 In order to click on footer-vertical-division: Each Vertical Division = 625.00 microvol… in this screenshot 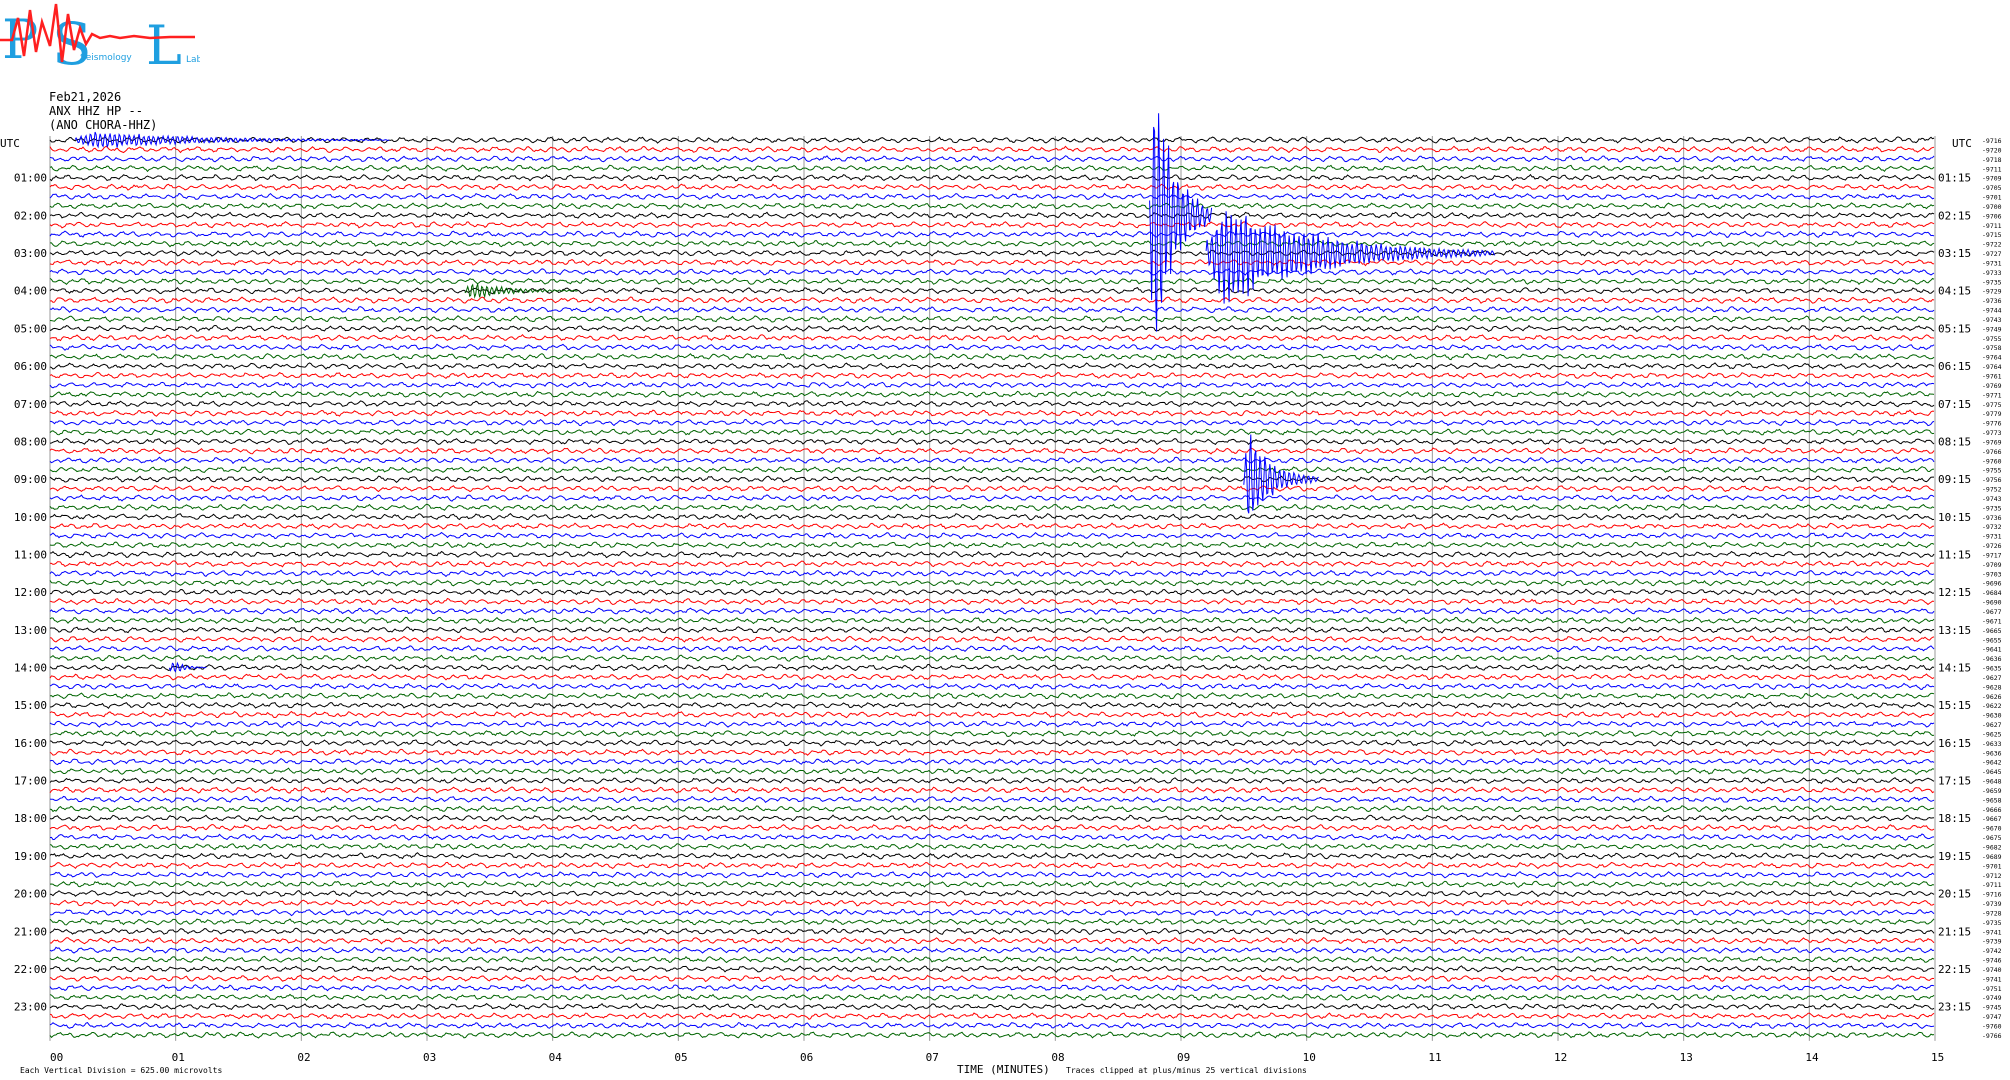, I will do `click(121, 1070)`.